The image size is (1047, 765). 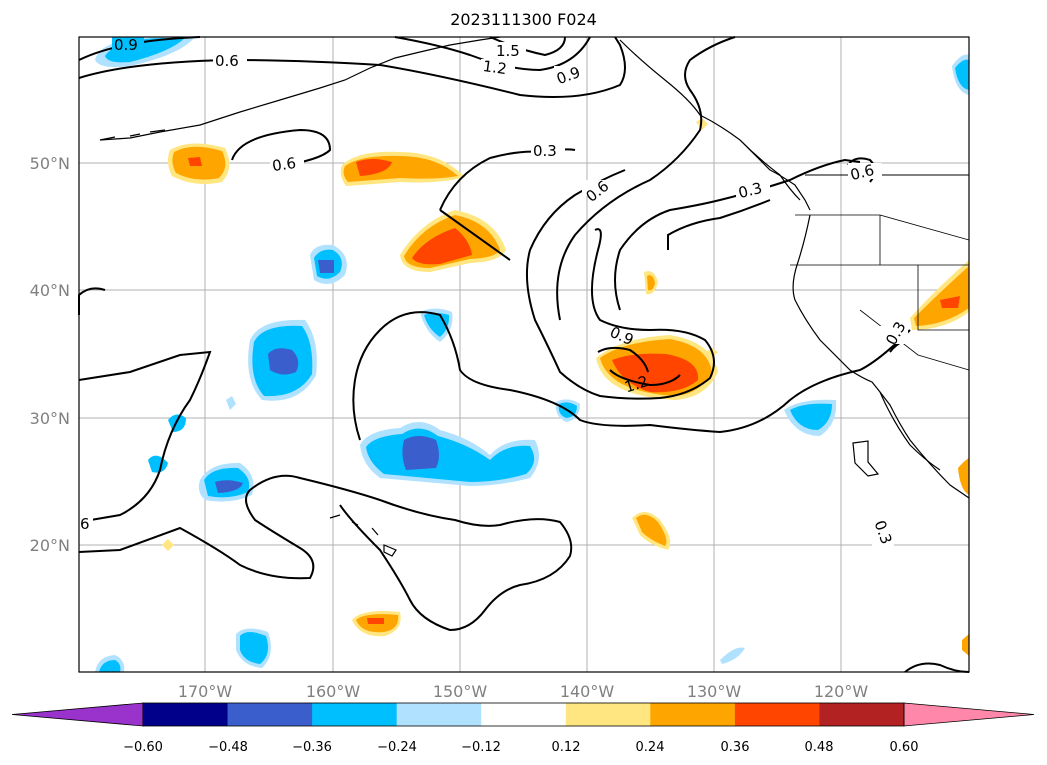 What do you see at coordinates (397, 747) in the screenshot?
I see `colorbar-tick-label: −0.24` at bounding box center [397, 747].